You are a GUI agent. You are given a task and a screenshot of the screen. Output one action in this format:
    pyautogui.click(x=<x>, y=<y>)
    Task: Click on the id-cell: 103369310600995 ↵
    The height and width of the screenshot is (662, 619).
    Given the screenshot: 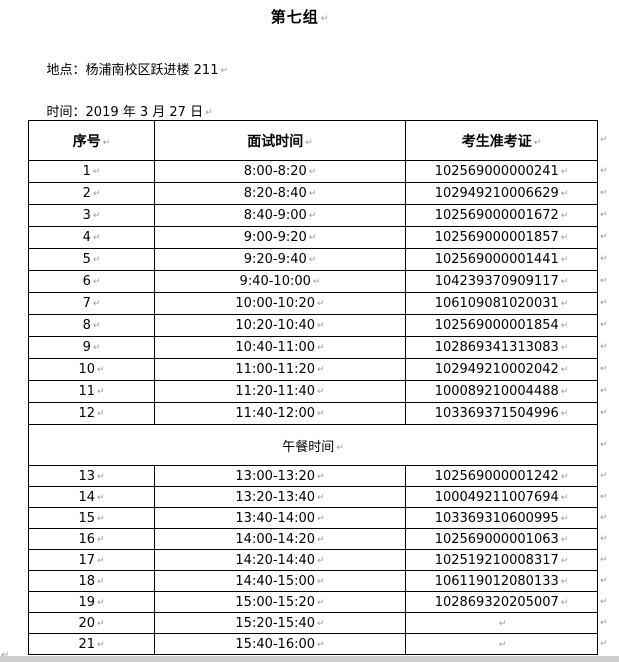 What is the action you would take?
    pyautogui.click(x=501, y=518)
    